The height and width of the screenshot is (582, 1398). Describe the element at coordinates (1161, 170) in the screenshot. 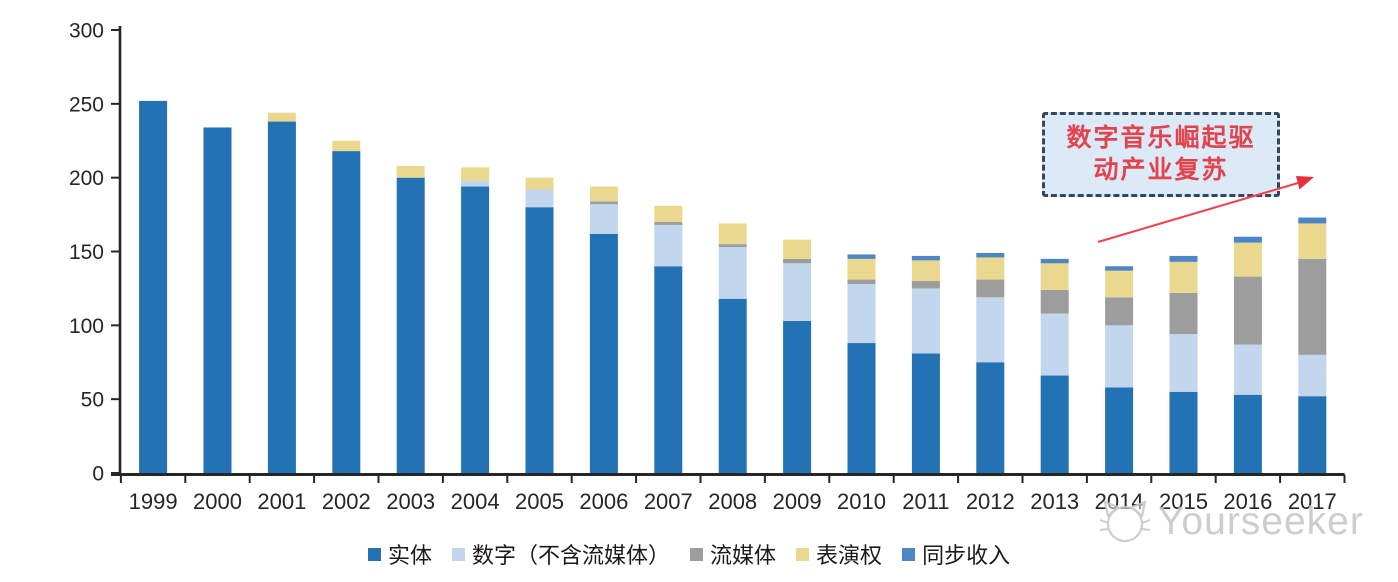

I see `annotation-text-line2: 动产业复苏` at that location.